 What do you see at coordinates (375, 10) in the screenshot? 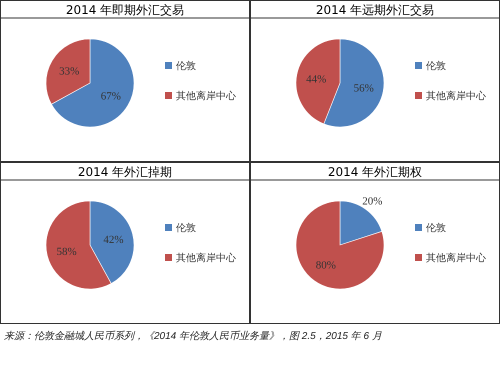
I see `chart-title: 2014 年远期外汇交易` at bounding box center [375, 10].